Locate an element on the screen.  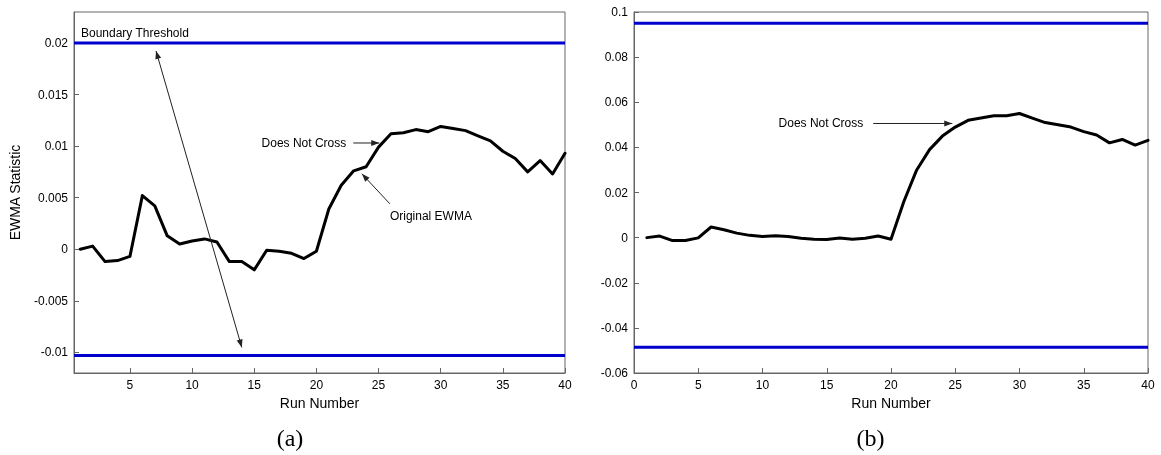
y-tick-label: -0.04 is located at coordinates (614, 327).